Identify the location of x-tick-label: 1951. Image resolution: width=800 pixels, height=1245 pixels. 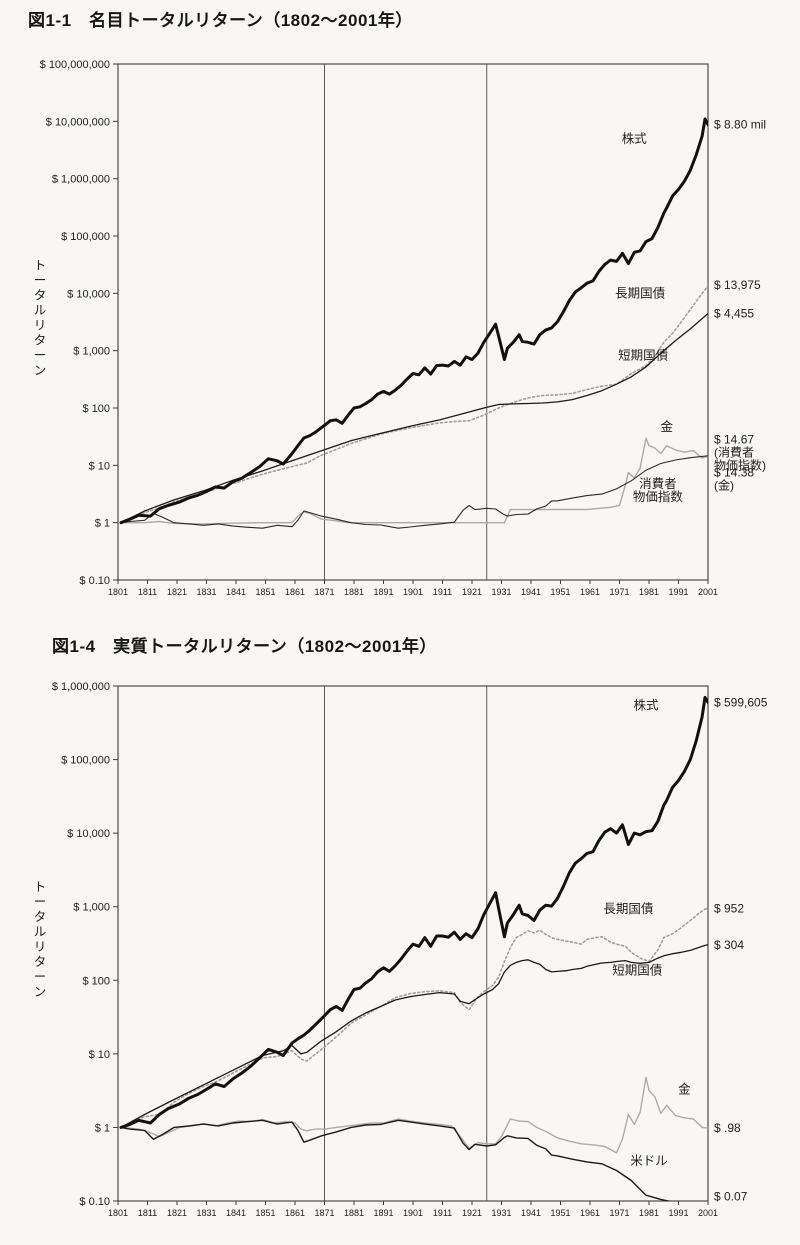
(560, 592).